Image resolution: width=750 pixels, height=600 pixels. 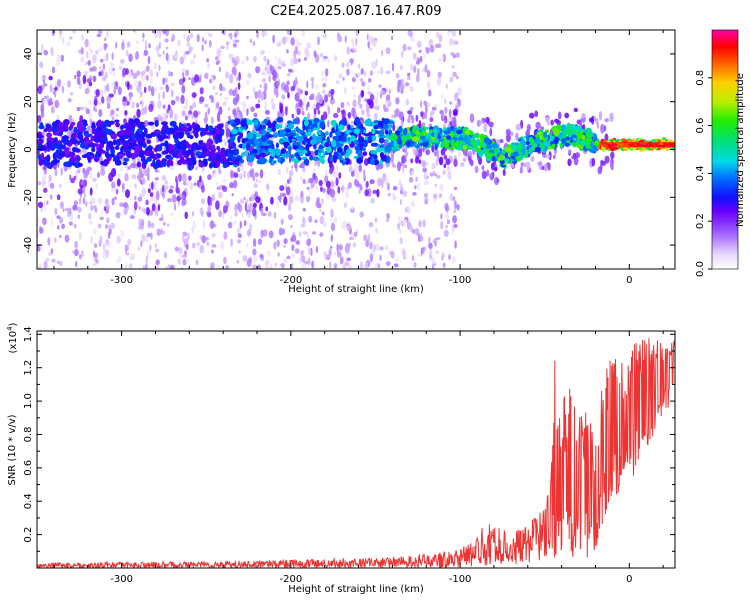 I want to click on y-tick-label: -20, so click(x=28, y=197).